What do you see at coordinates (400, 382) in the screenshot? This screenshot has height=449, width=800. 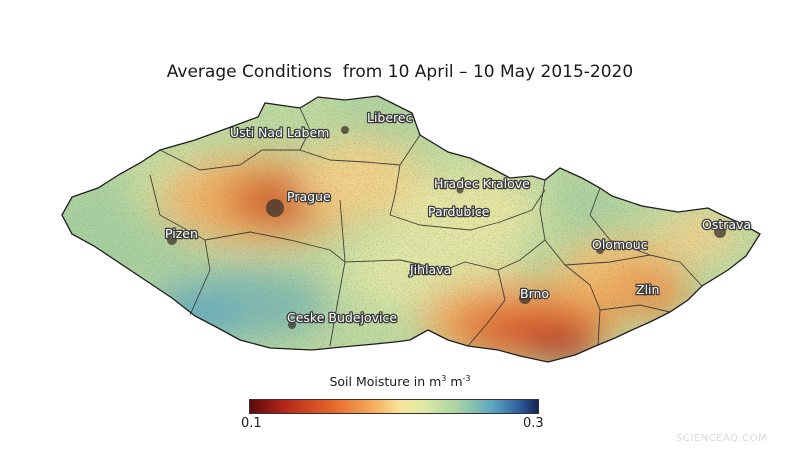 I see `legend-title: Soil Moisture in m3 m-3` at bounding box center [400, 382].